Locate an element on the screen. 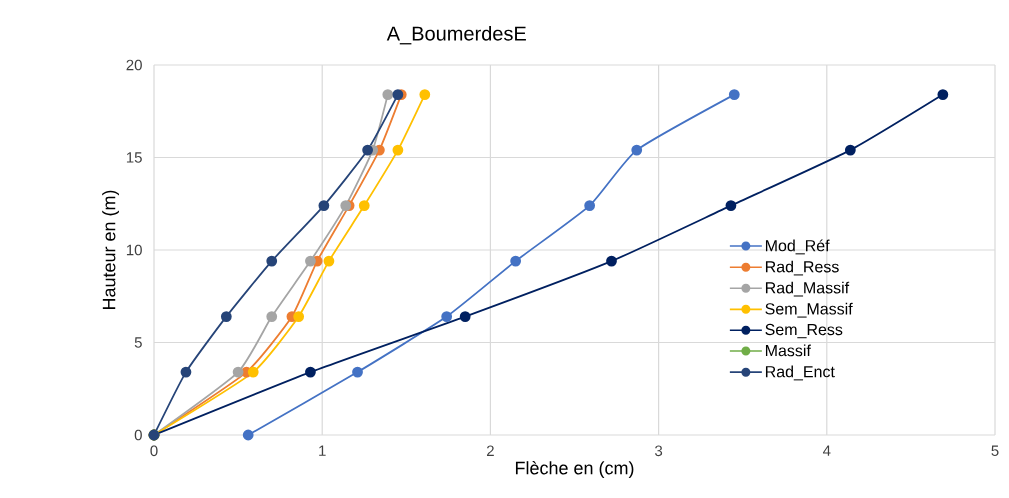 The height and width of the screenshot is (498, 1009). x-axis-title: Flèche en (cm) is located at coordinates (574, 469).